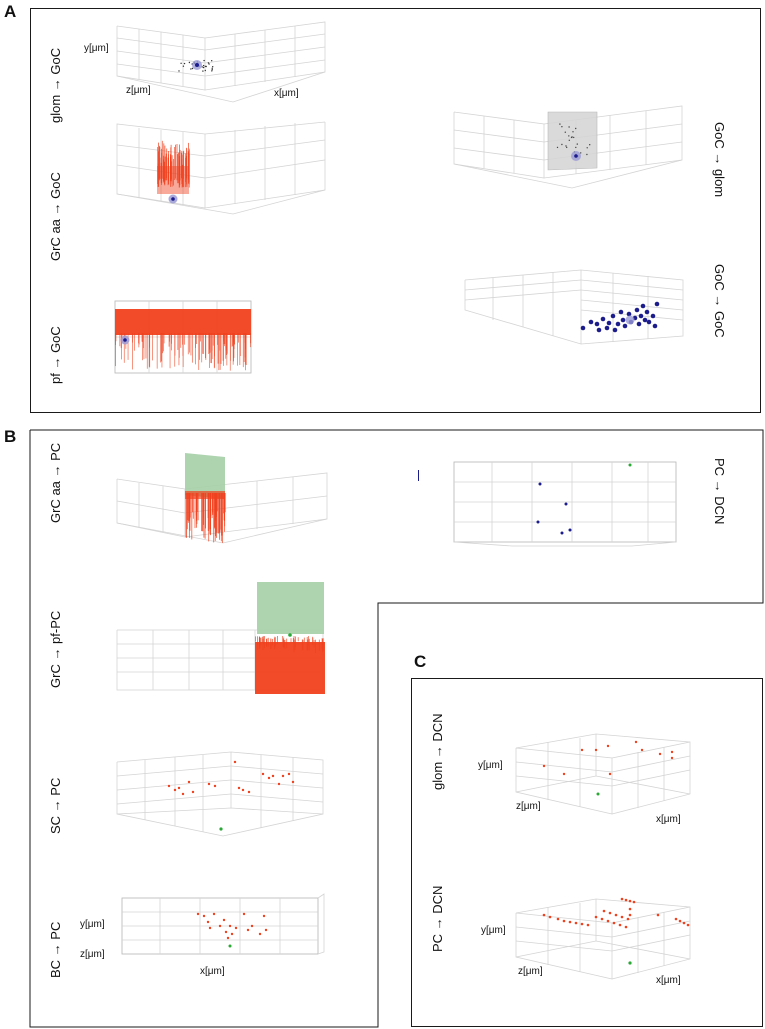 The image size is (765, 1029). I want to click on plot-pc-dcn-c, so click(603, 938).